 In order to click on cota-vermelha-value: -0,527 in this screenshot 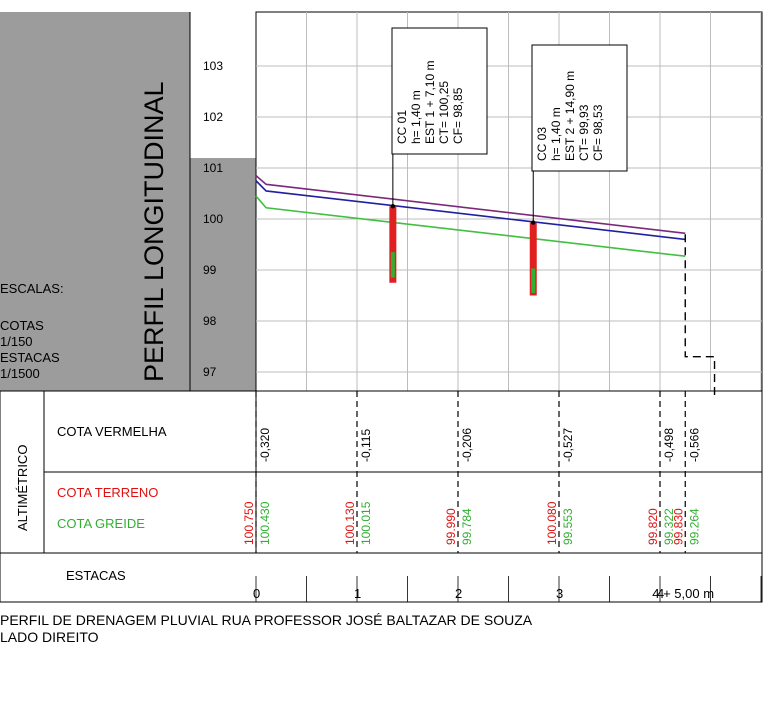, I will do `click(568, 445)`.